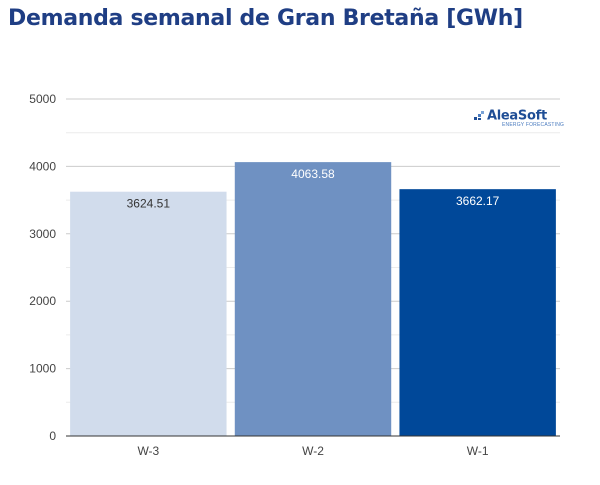 This screenshot has width=600, height=485. Describe the element at coordinates (42, 301) in the screenshot. I see `y-tick-label: 2000` at that location.